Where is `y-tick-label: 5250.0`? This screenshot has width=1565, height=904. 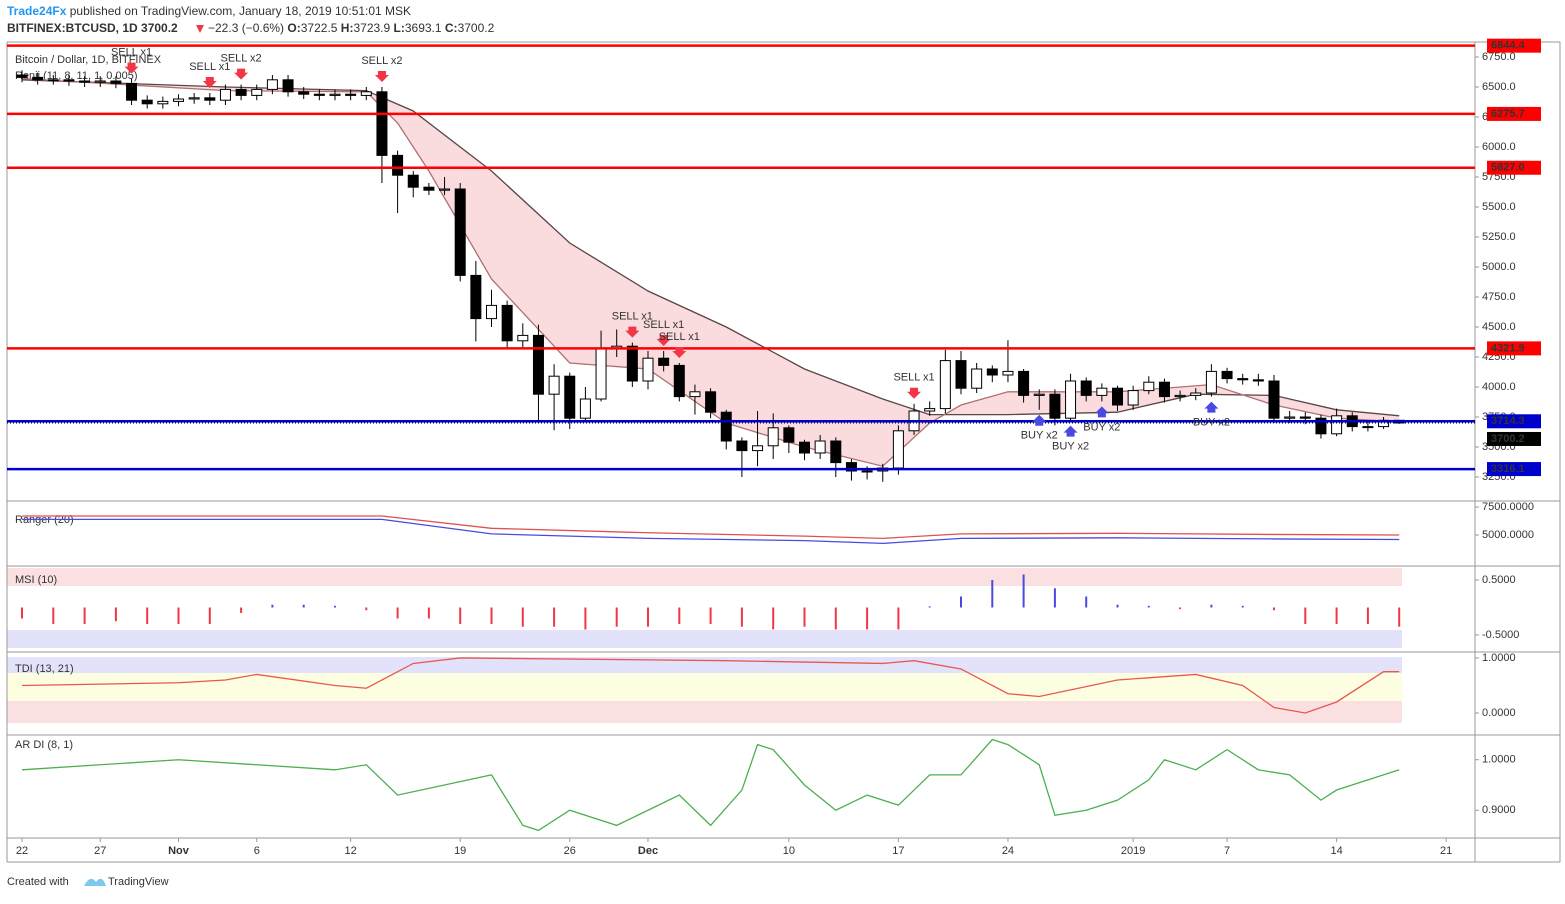
y-tick-label: 5250.0 is located at coordinates (1499, 237).